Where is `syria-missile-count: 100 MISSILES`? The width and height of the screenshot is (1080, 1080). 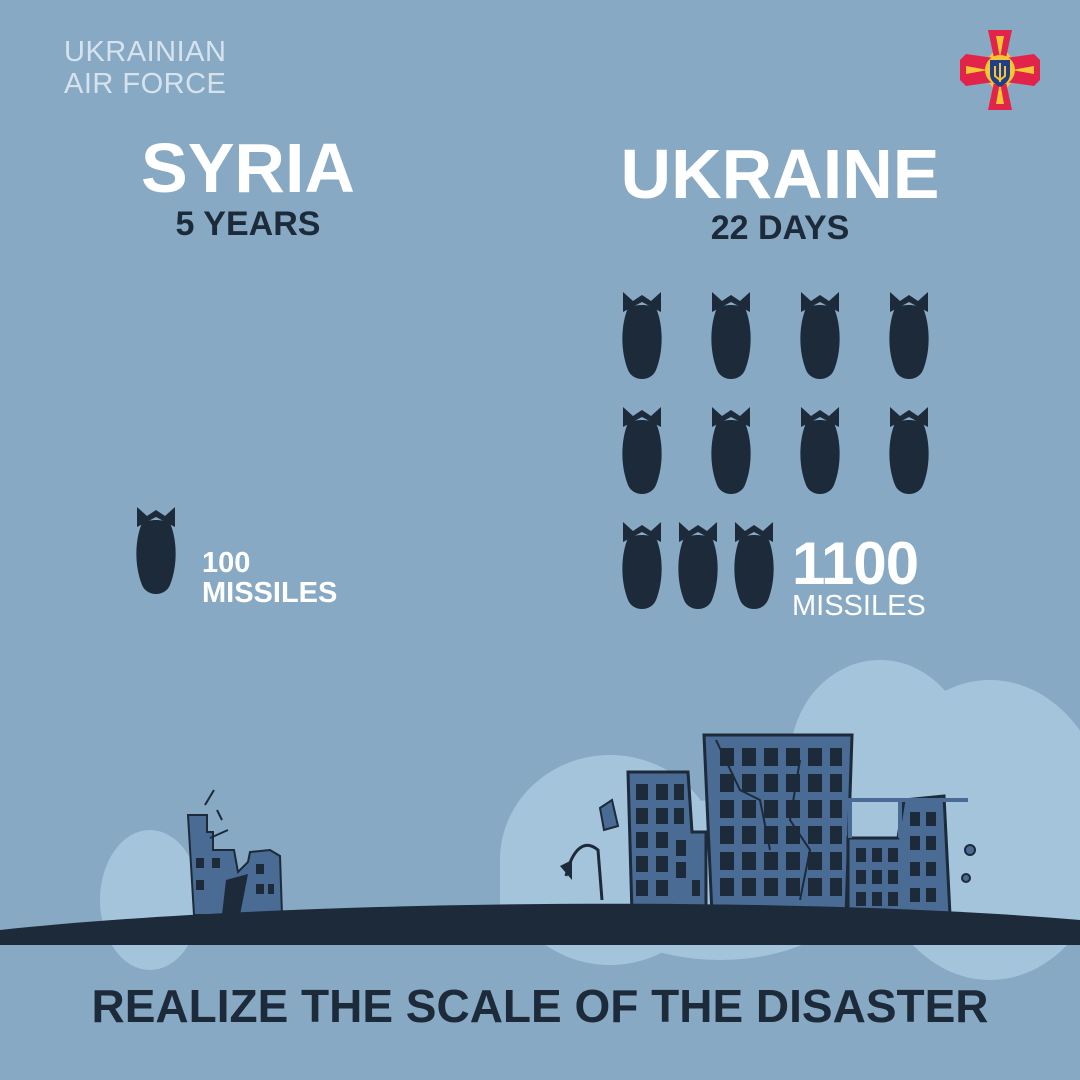
syria-missile-count: 100 MISSILES is located at coordinates (269, 578).